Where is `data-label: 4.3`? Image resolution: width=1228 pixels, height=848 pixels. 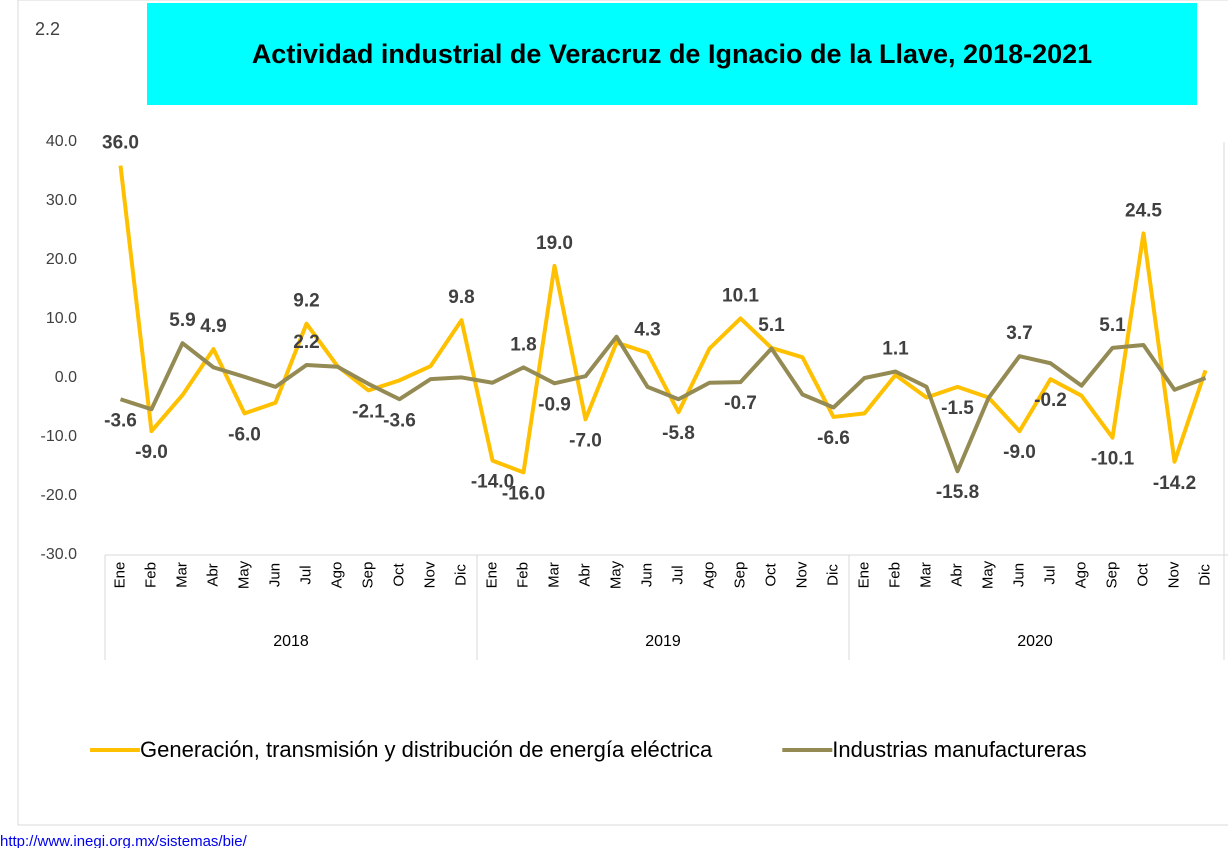
data-label: 4.3 is located at coordinates (647, 330).